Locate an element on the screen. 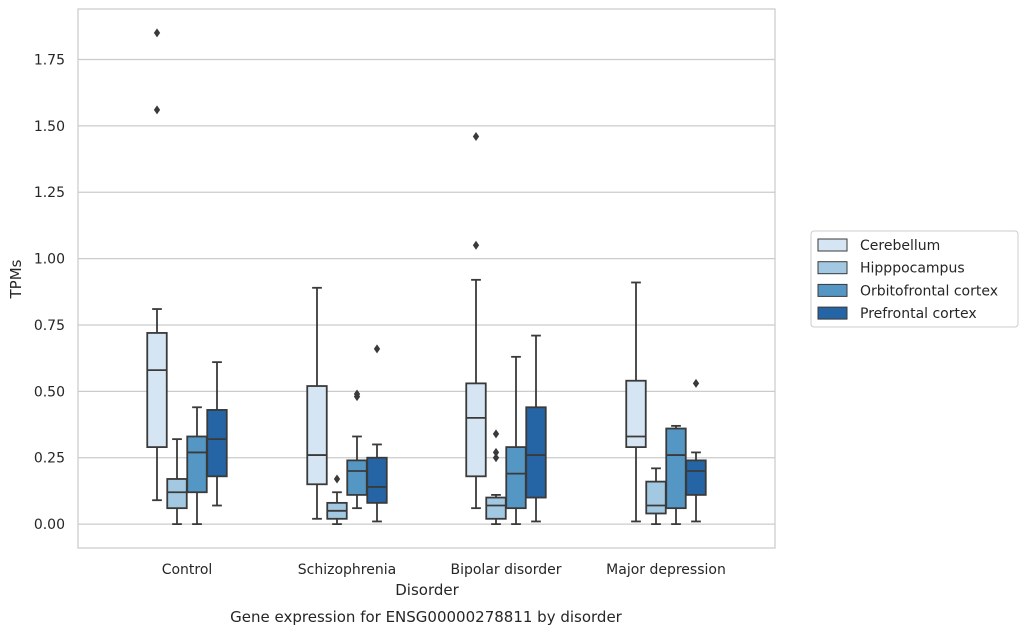 Image resolution: width=1028 pixels, height=634 pixels. x-tick-label: Major depression is located at coordinates (666, 570).